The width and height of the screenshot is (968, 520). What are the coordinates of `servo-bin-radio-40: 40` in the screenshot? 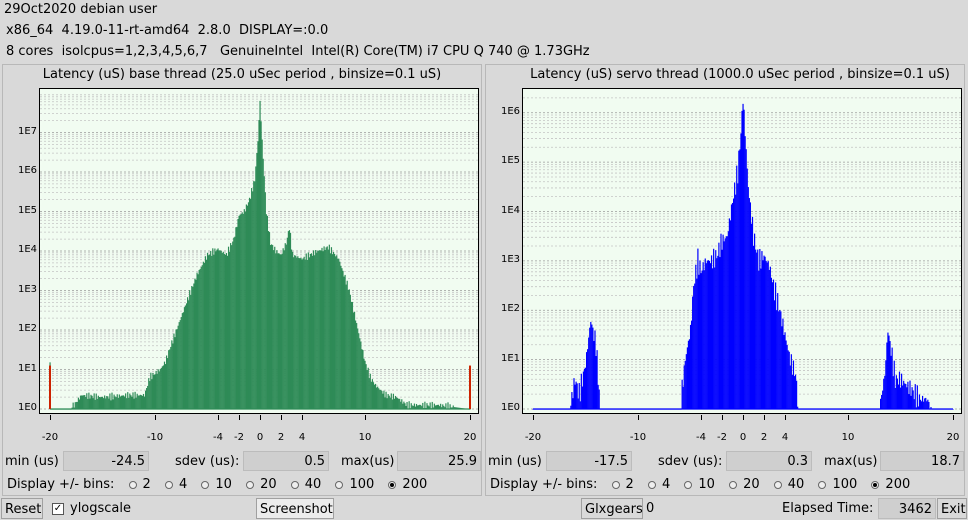 It's located at (788, 485).